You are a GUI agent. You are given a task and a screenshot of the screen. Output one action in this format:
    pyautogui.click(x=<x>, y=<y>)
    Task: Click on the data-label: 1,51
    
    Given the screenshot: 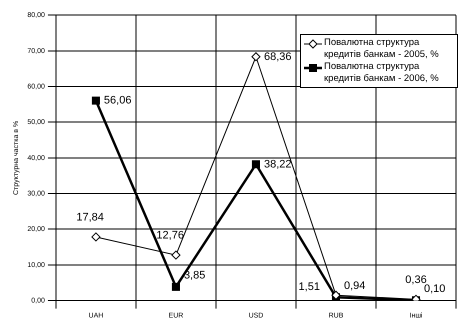 What is the action you would take?
    pyautogui.click(x=309, y=287)
    